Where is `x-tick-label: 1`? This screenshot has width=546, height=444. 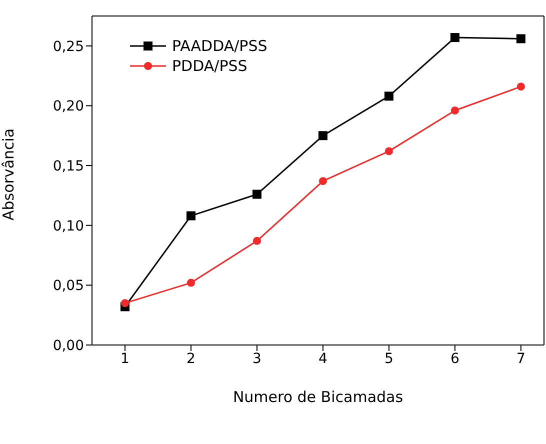
x-tick-label: 1 is located at coordinates (125, 358).